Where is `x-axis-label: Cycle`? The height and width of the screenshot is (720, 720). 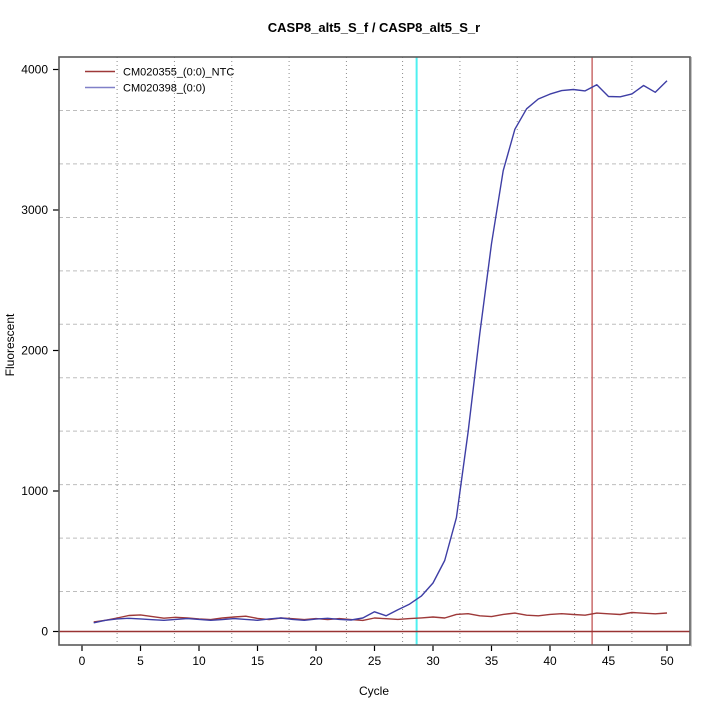 x-axis-label: Cycle is located at coordinates (374, 691).